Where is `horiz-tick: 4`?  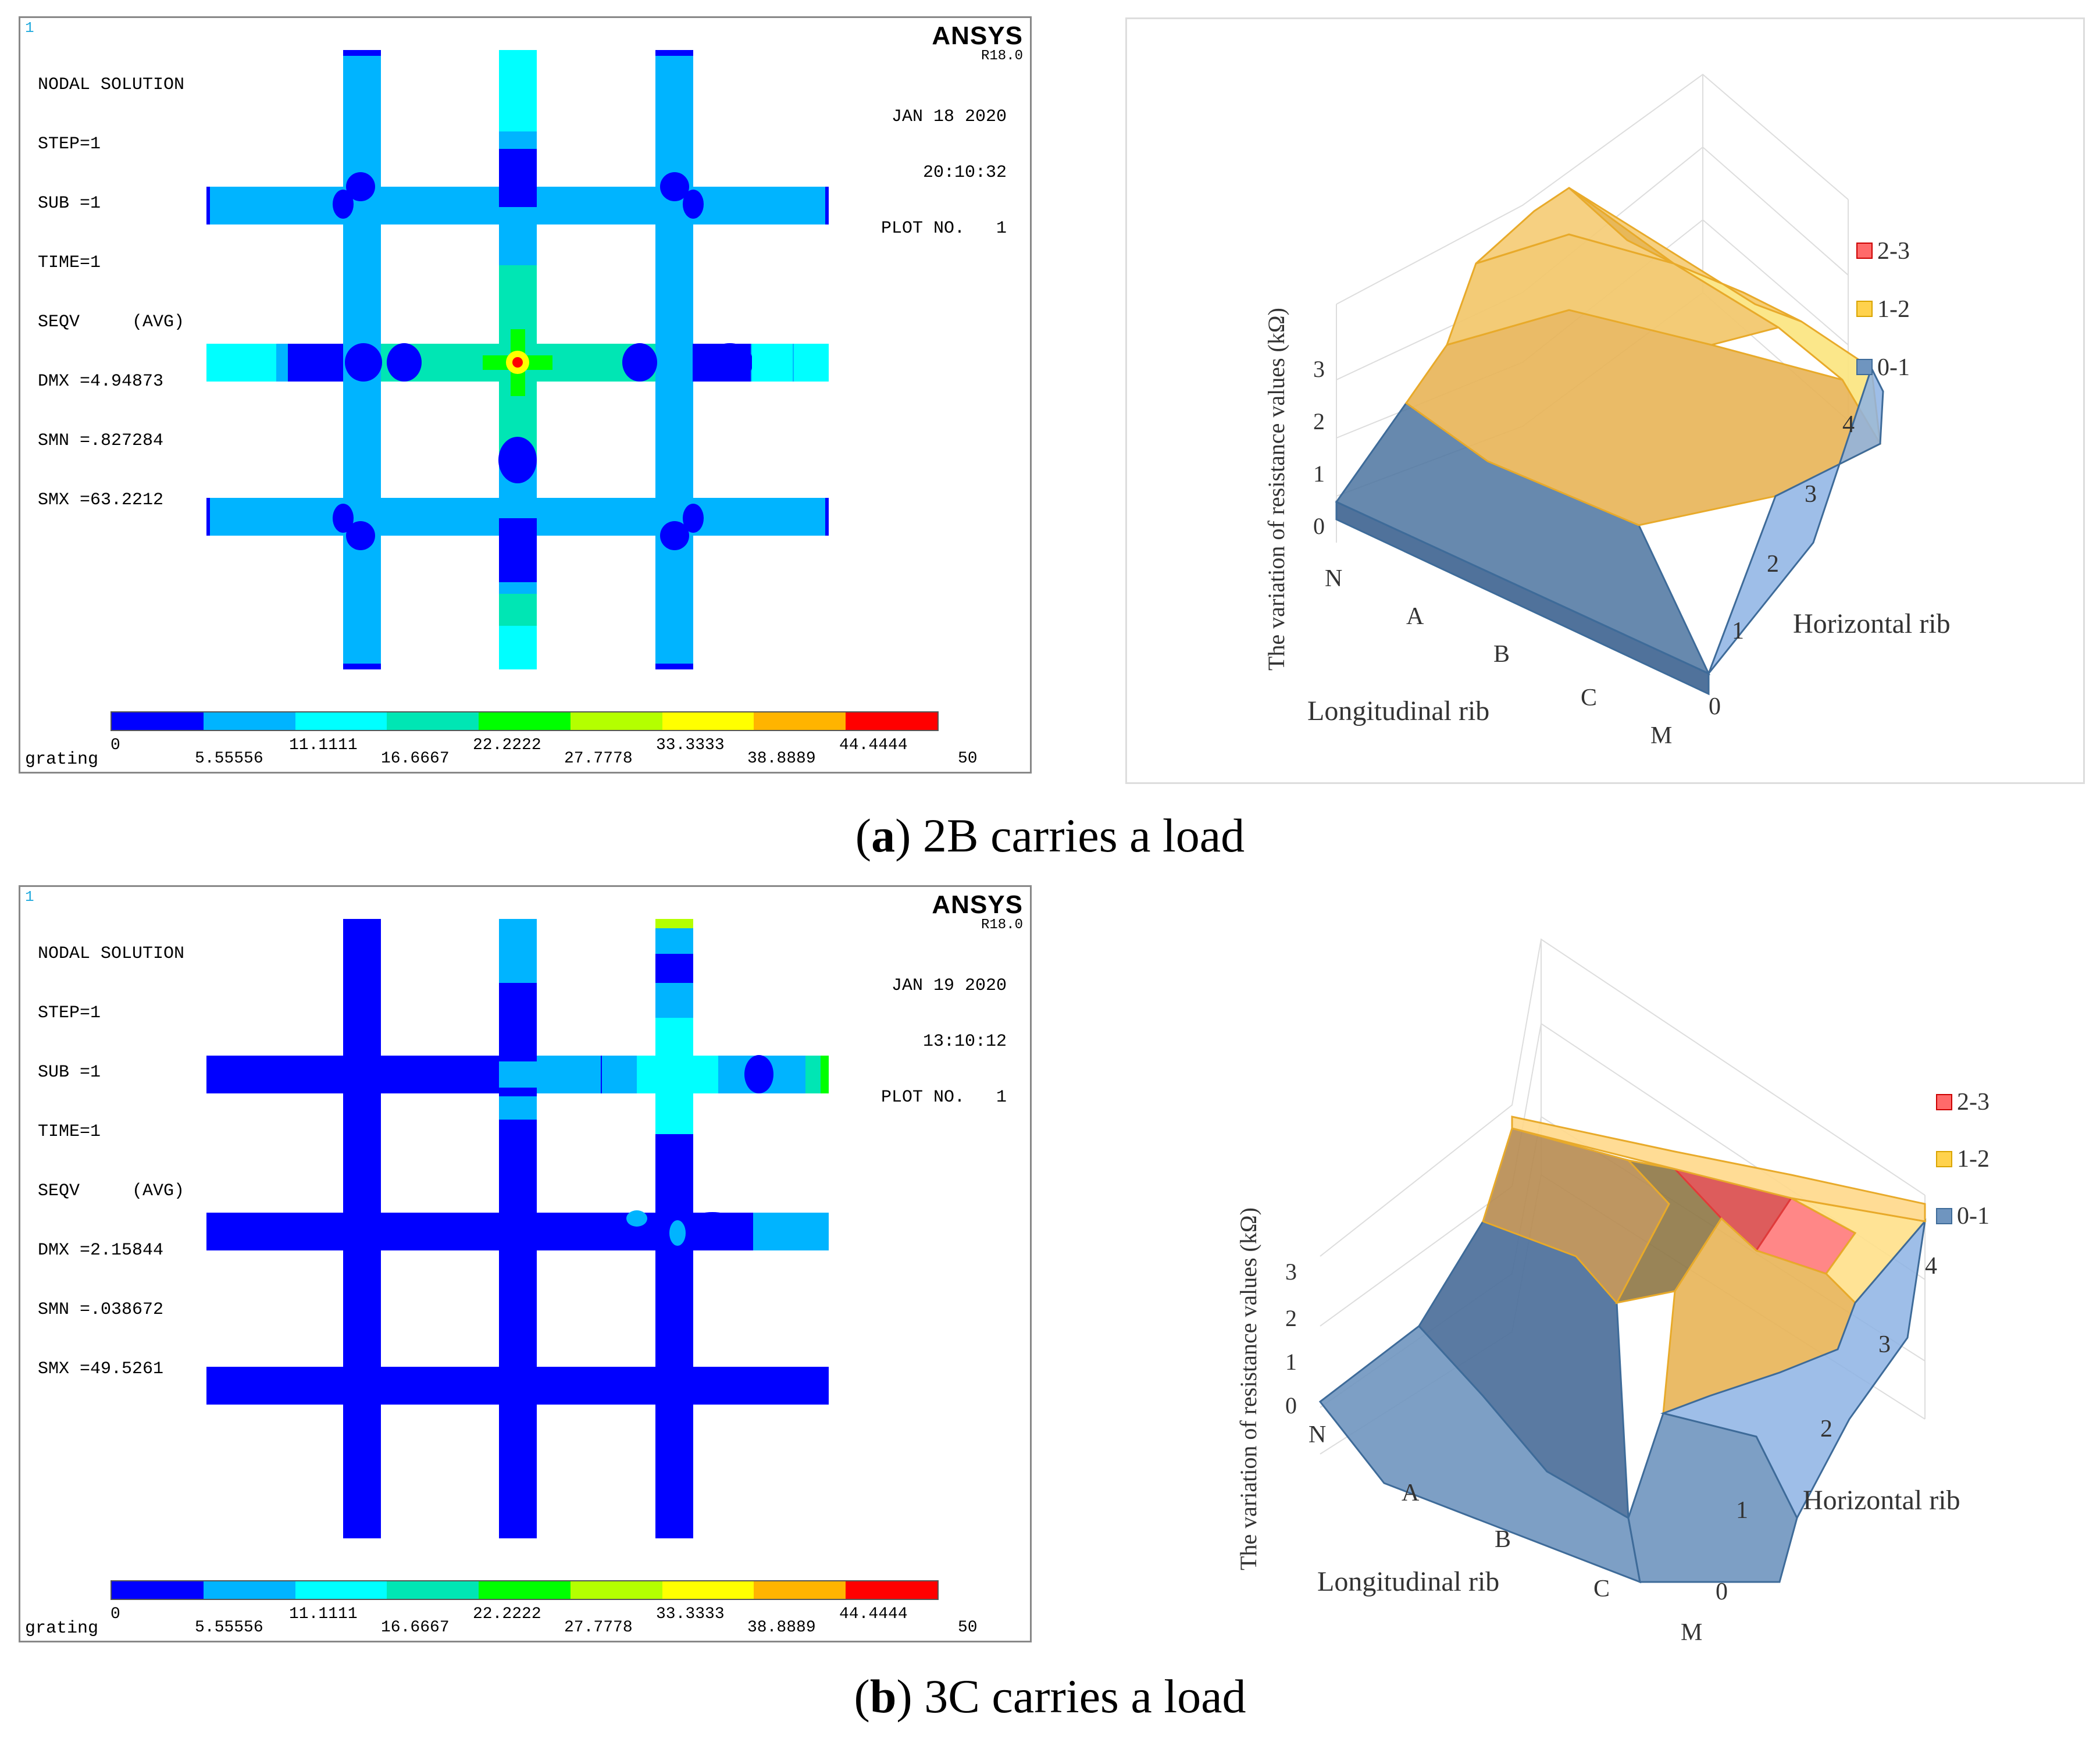
horiz-tick: 4 is located at coordinates (1848, 425).